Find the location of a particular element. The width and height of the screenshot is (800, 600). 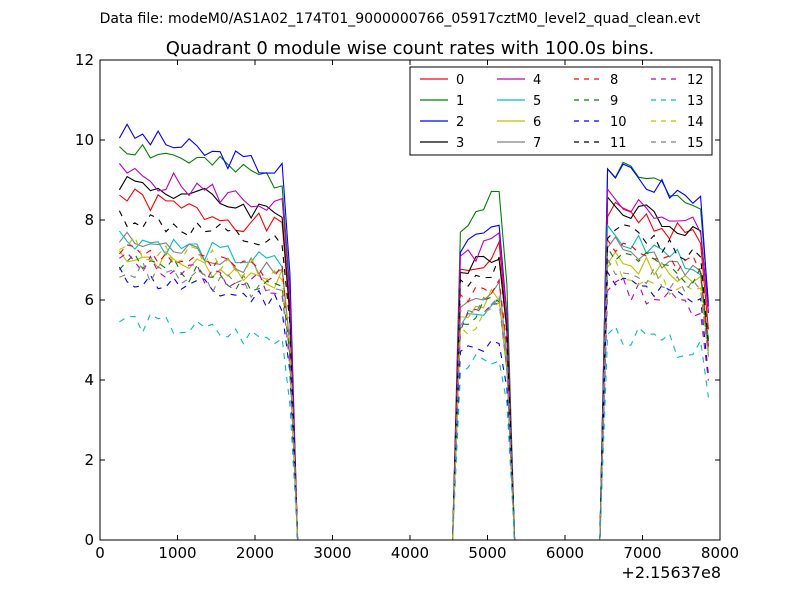

x-tick-label: 0 is located at coordinates (100, 553).